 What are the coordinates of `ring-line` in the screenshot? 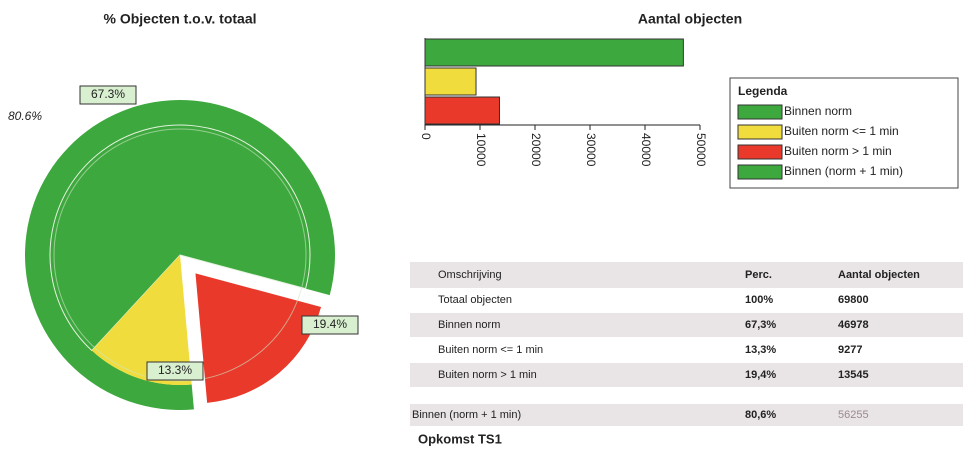 It's located at (180, 255).